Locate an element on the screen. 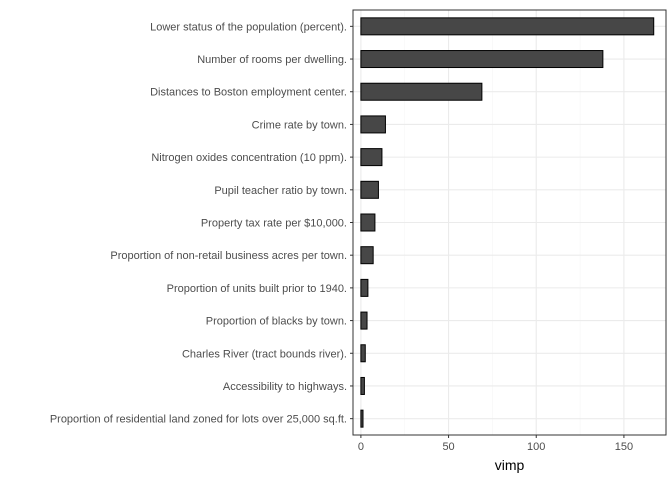 This screenshot has width=672, height=485. category-label: Proportion of blacks by town. is located at coordinates (276, 322).